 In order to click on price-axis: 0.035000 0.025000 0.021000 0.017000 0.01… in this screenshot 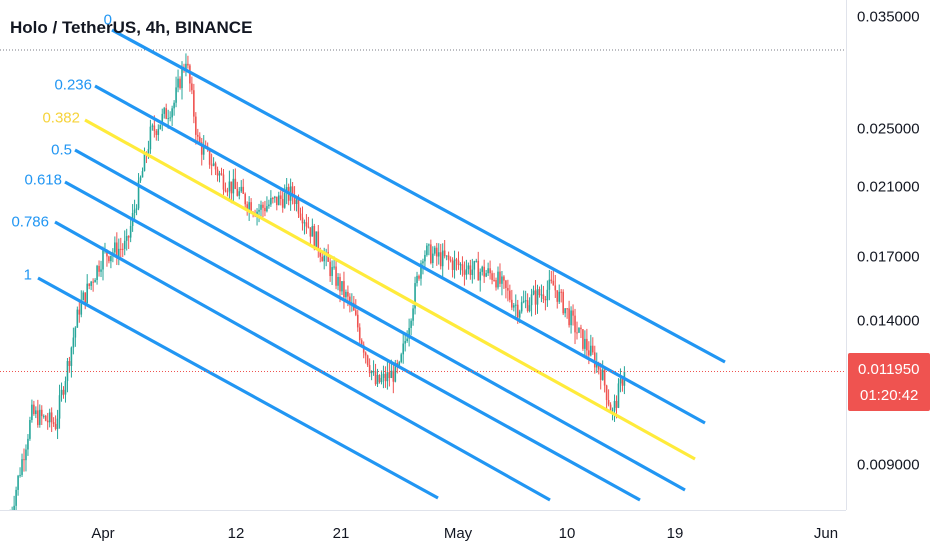, I will do `click(889, 255)`.